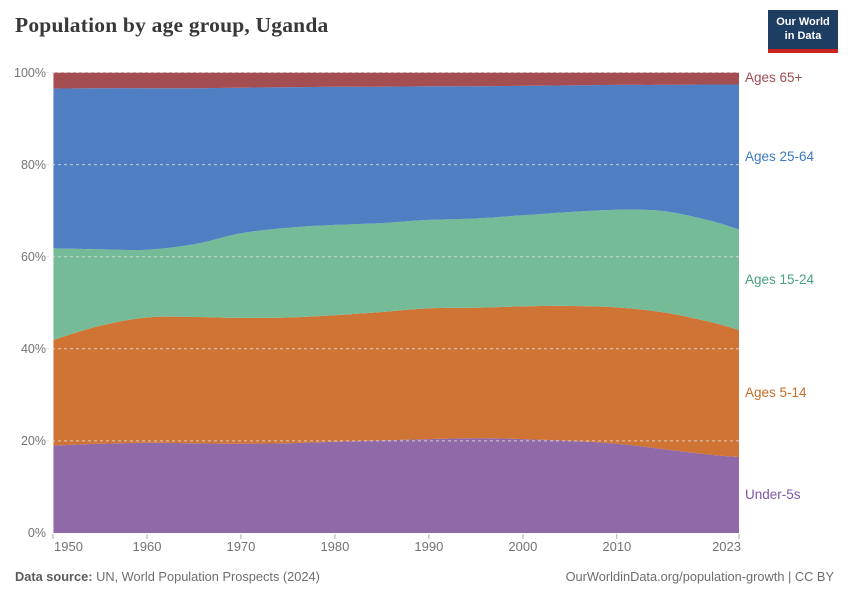  What do you see at coordinates (33, 440) in the screenshot?
I see `y-axis-label-20: 20%` at bounding box center [33, 440].